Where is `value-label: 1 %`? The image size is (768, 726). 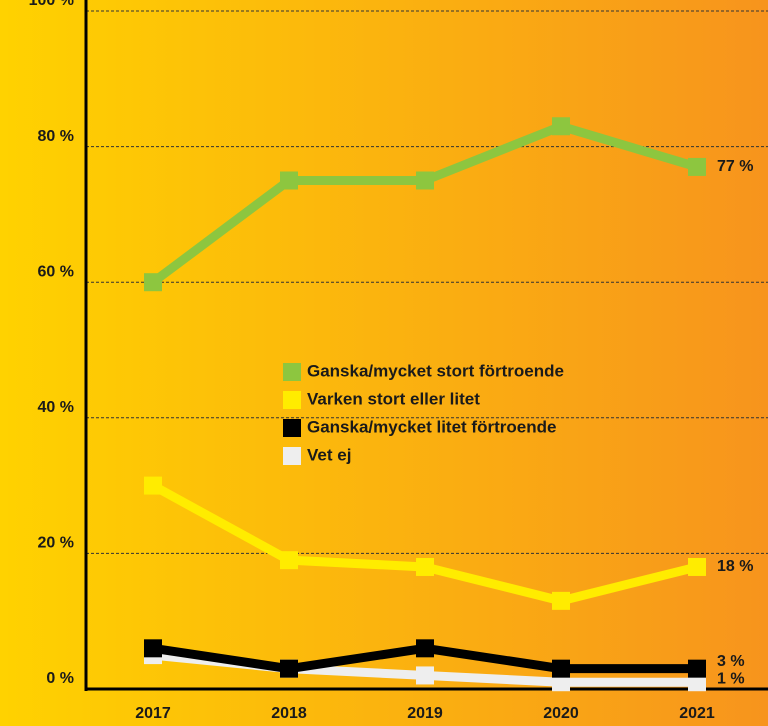 value-label: 1 % is located at coordinates (731, 678).